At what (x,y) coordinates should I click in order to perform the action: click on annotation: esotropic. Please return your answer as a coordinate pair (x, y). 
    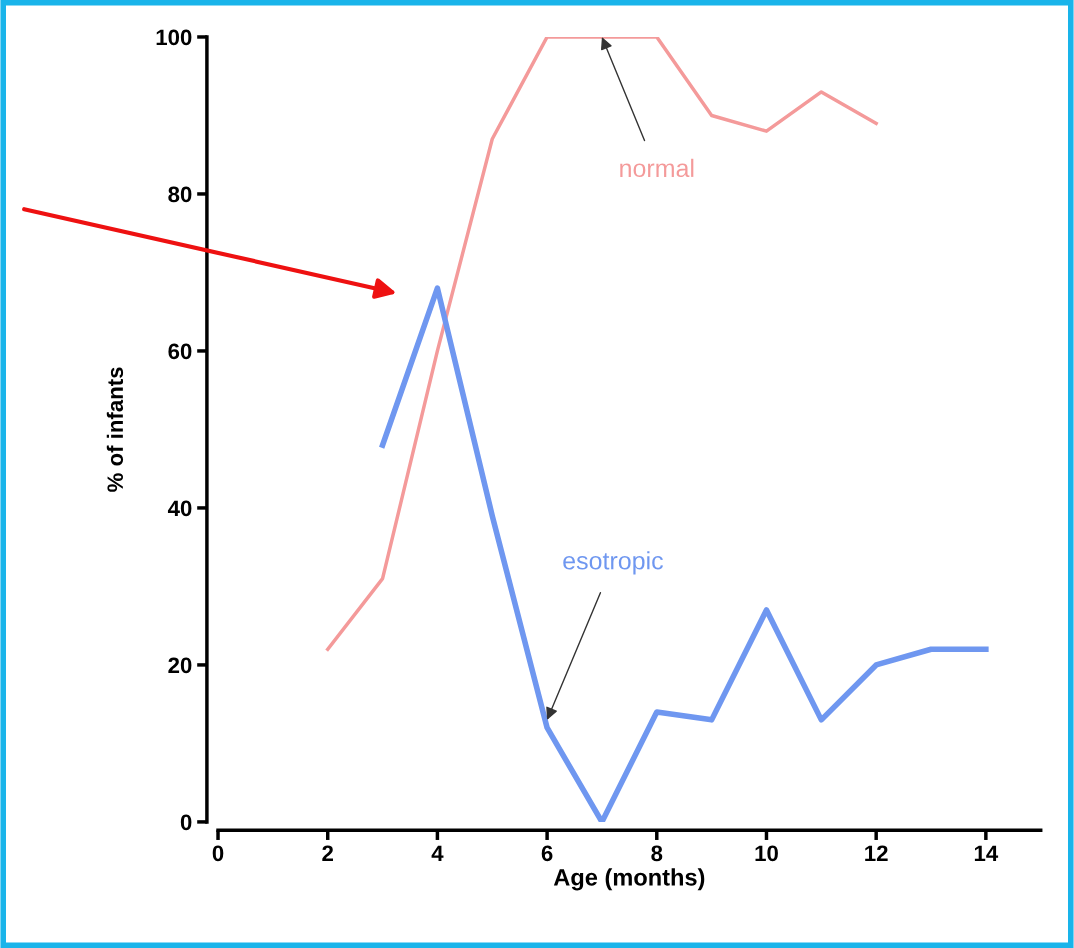
    Looking at the image, I should click on (613, 563).